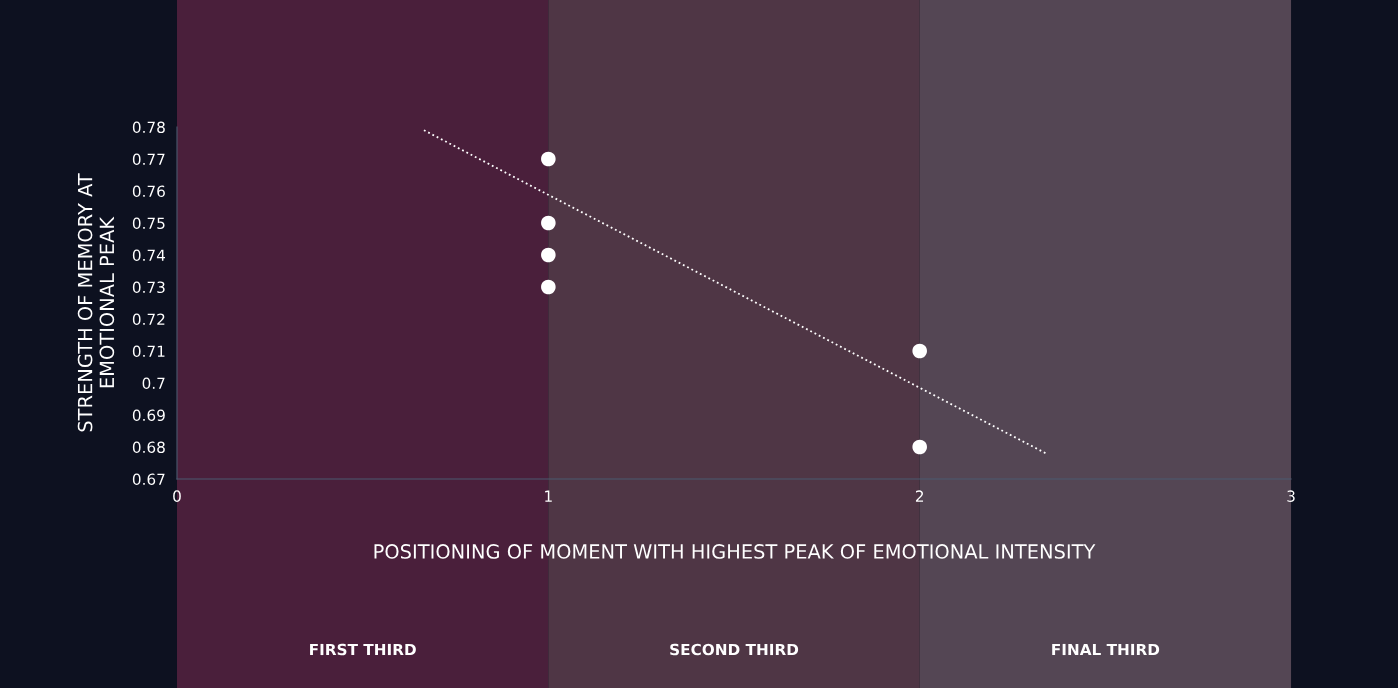 Image resolution: width=1398 pixels, height=688 pixels. Describe the element at coordinates (1291, 496) in the screenshot. I see `x-tick-label: 3` at that location.